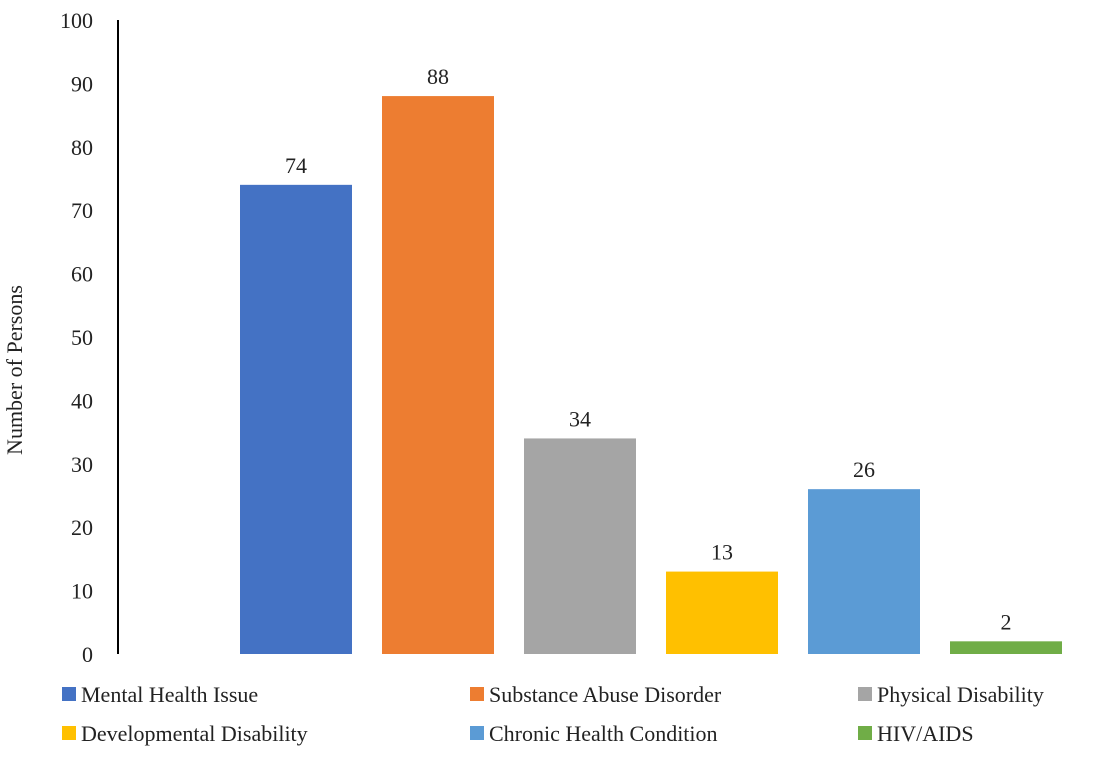 The image size is (1118, 757). I want to click on y-tick-label: 80, so click(82, 147).